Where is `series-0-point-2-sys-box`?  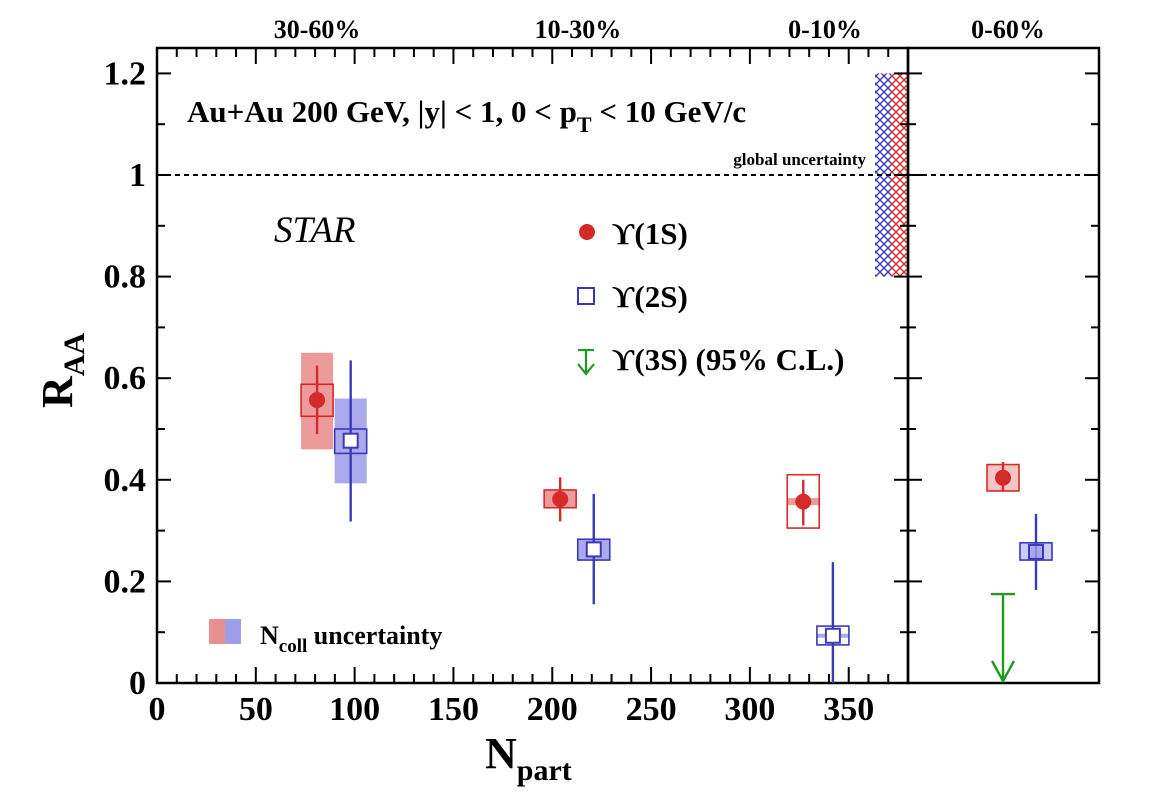 series-0-point-2-sys-box is located at coordinates (803, 501).